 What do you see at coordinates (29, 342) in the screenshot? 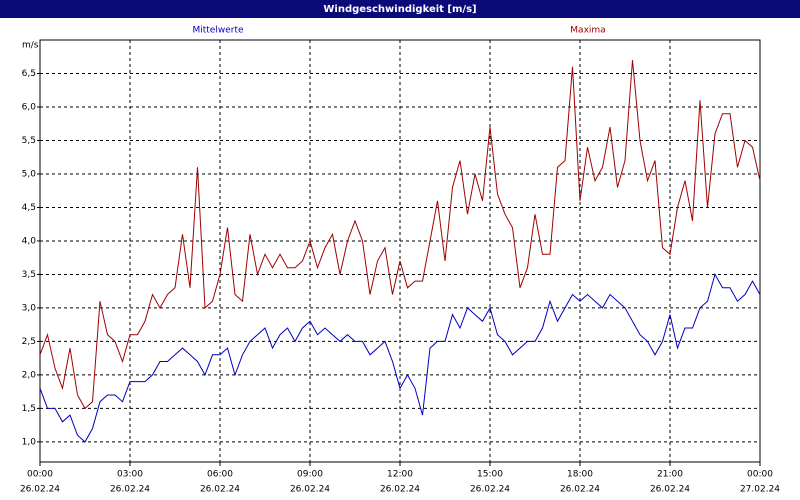
I see `y-tick-label: 2,5` at bounding box center [29, 342].